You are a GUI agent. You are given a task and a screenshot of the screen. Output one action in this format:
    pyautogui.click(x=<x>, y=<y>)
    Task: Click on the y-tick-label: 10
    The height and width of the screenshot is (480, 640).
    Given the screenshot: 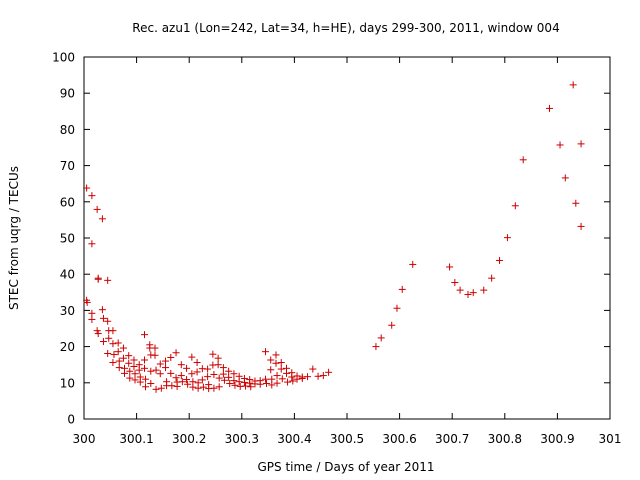 What is the action you would take?
    pyautogui.click(x=67, y=383)
    